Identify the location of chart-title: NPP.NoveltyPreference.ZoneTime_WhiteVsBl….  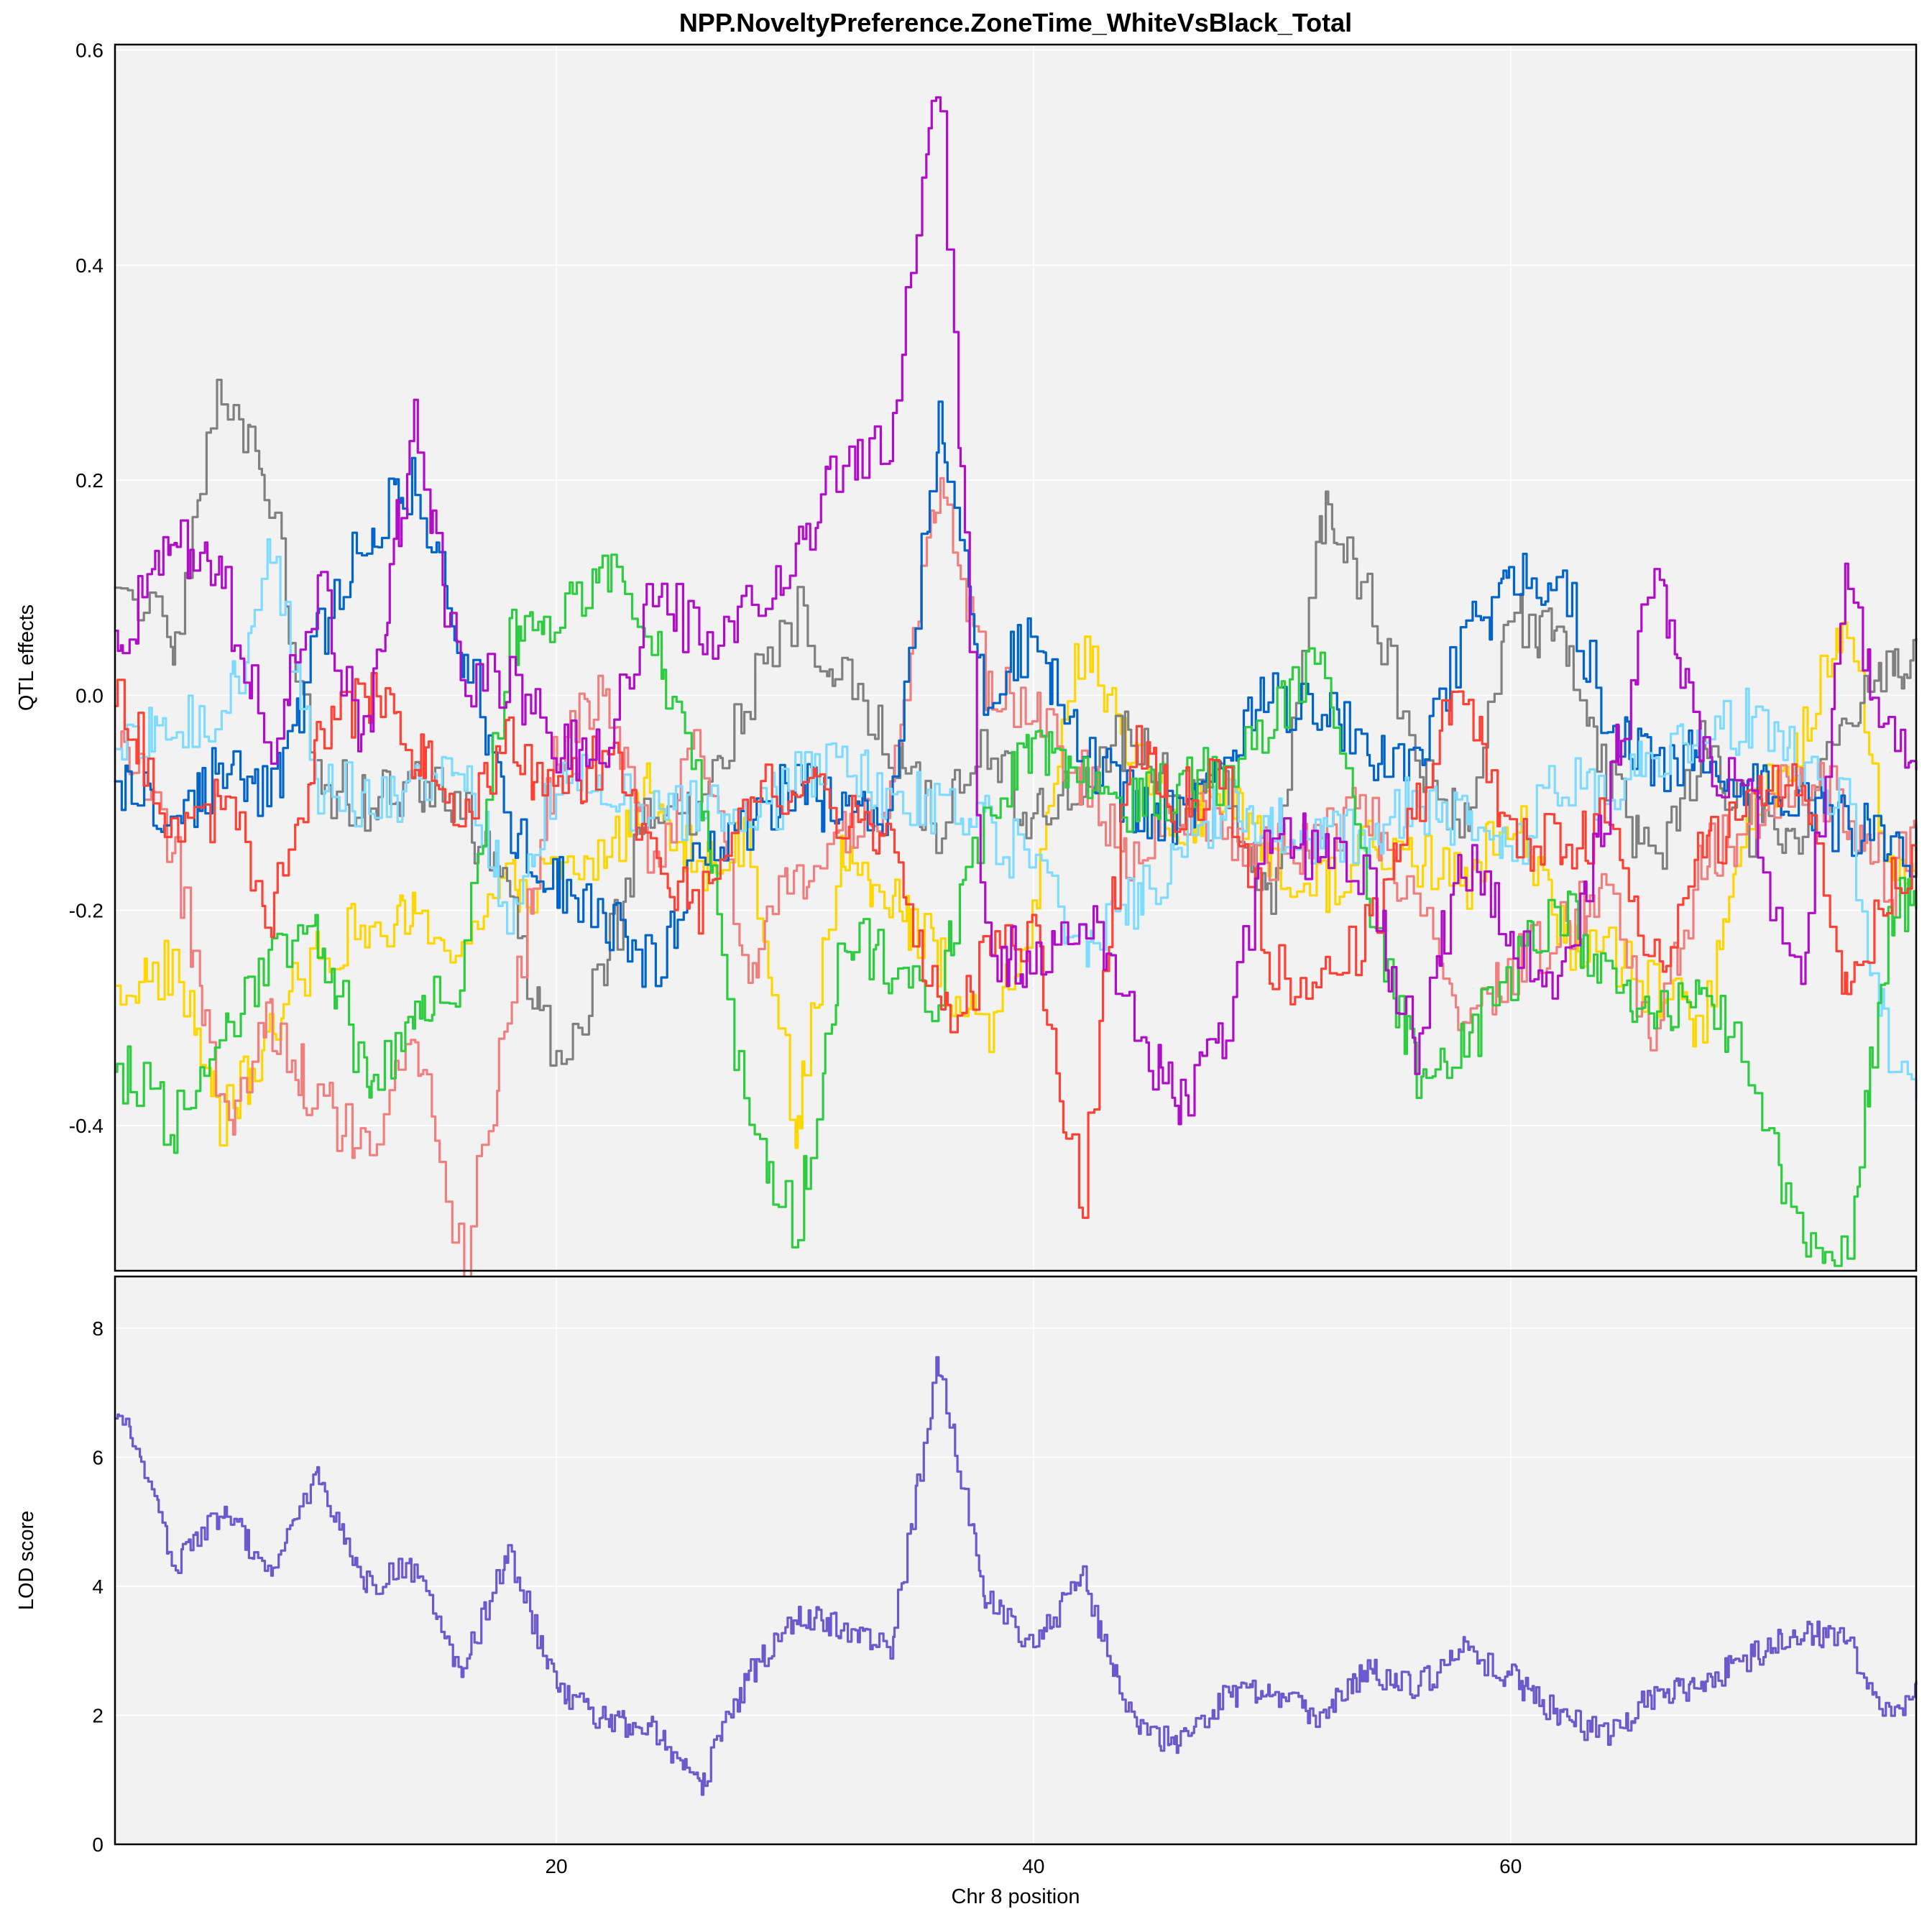
(1015, 22).